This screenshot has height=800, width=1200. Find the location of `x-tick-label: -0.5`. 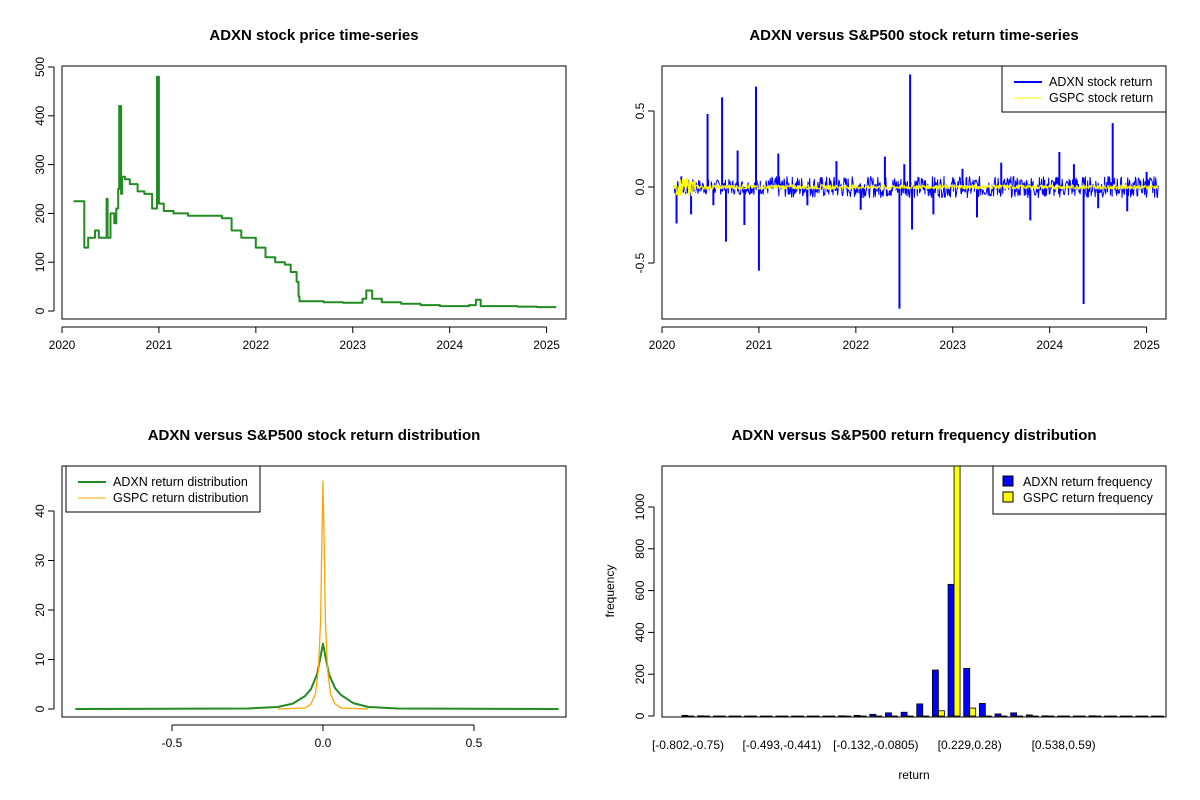

x-tick-label: -0.5 is located at coordinates (172, 743).